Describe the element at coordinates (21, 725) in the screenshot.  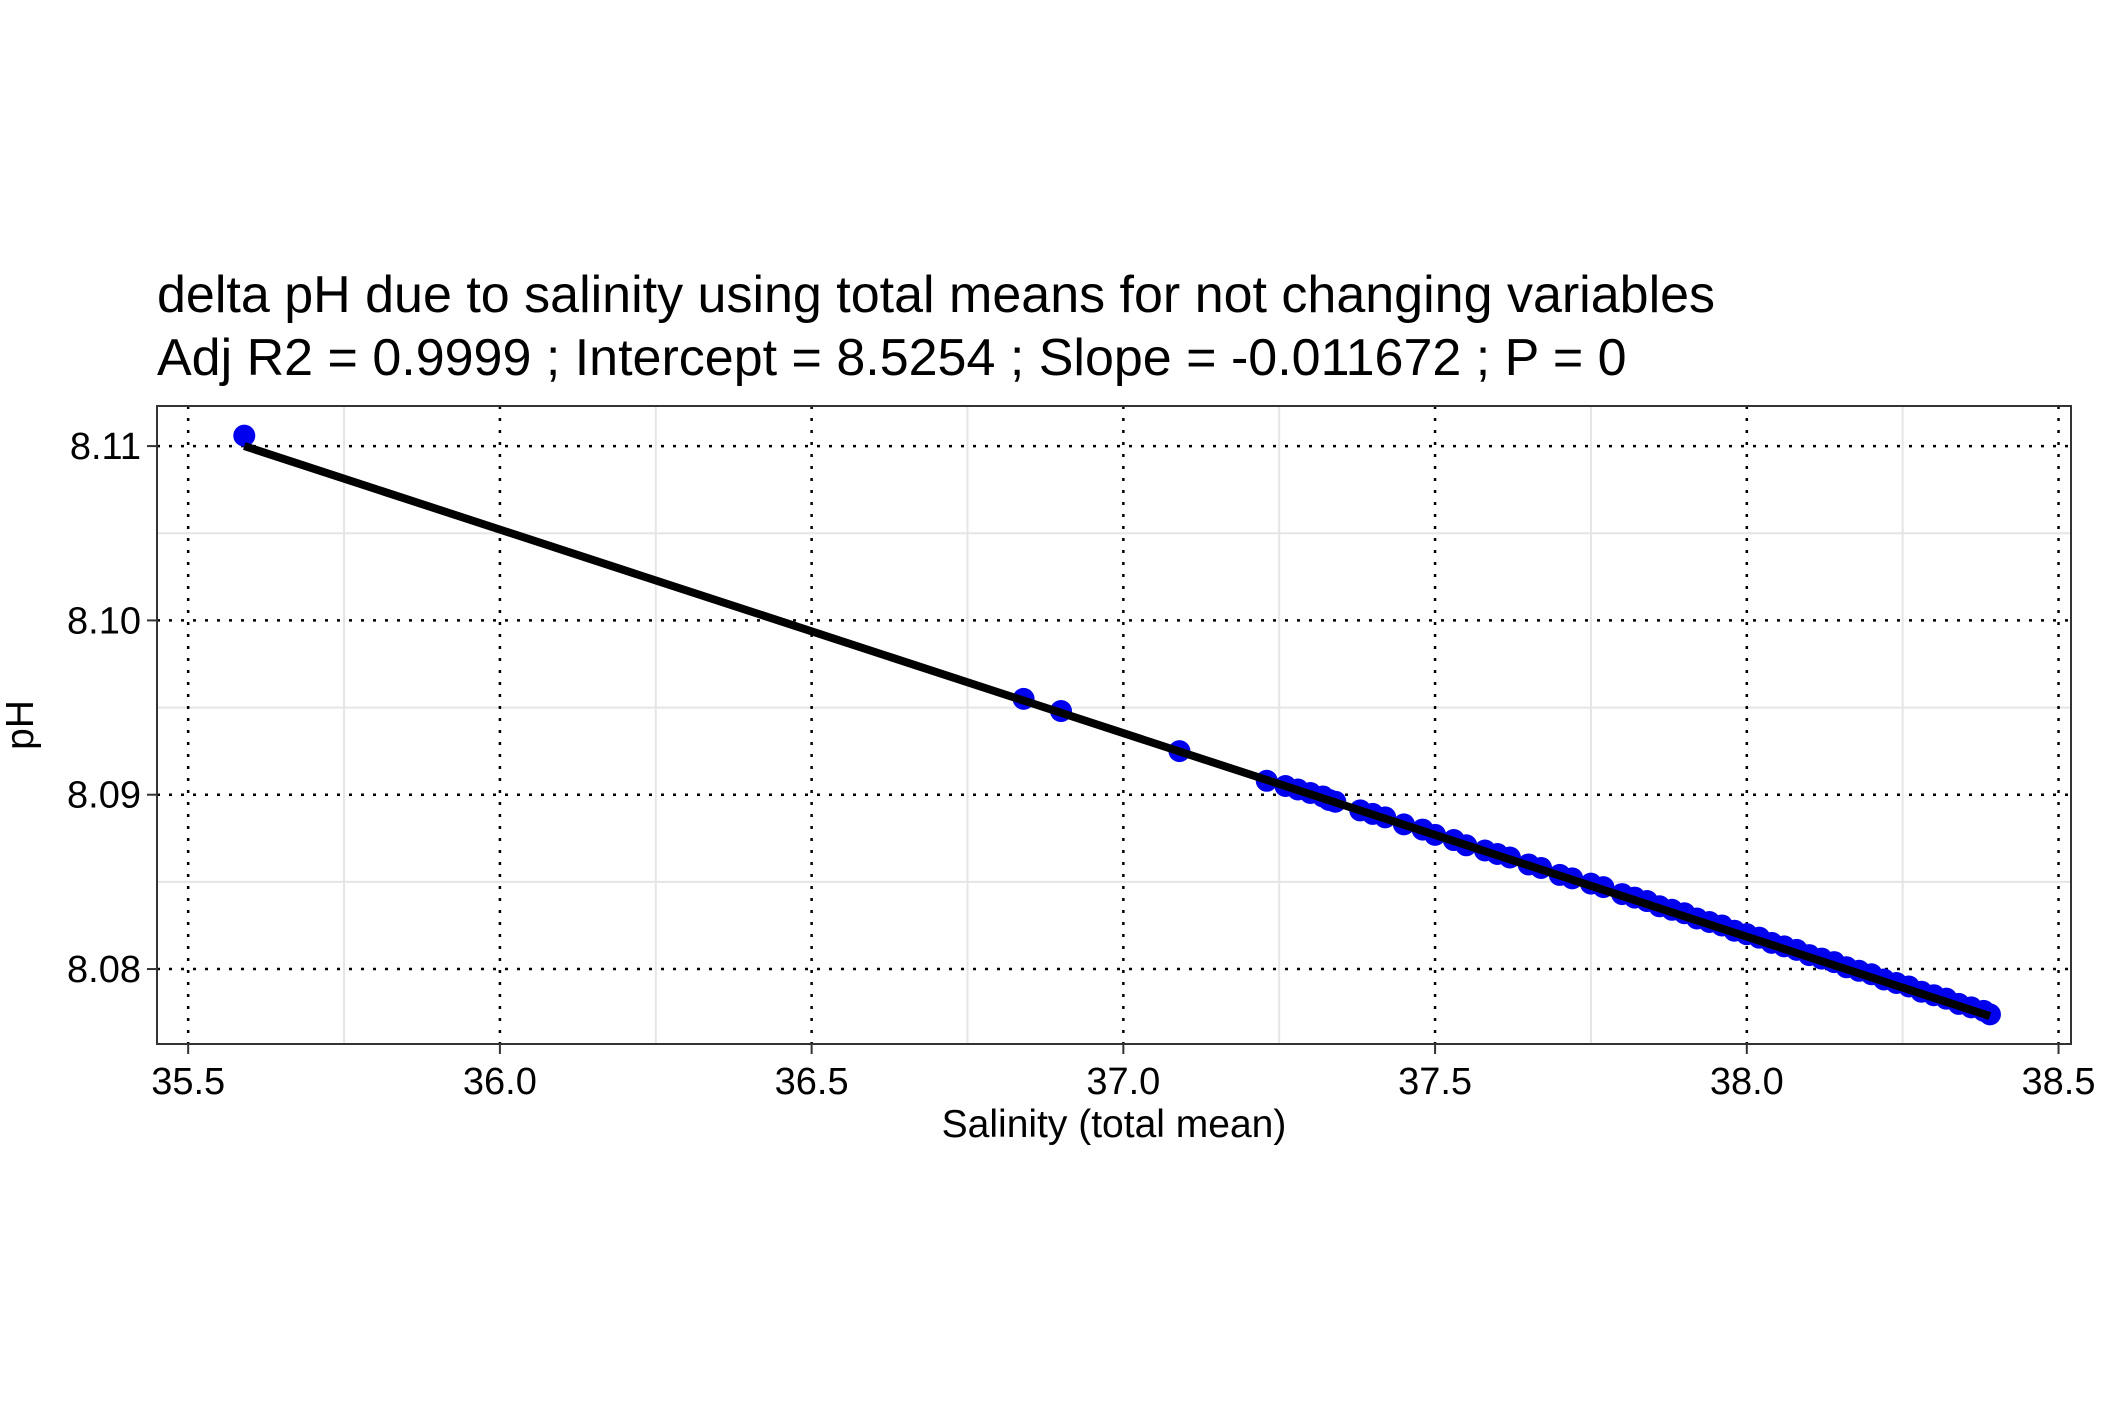
I see `y-axis-label: pH` at that location.